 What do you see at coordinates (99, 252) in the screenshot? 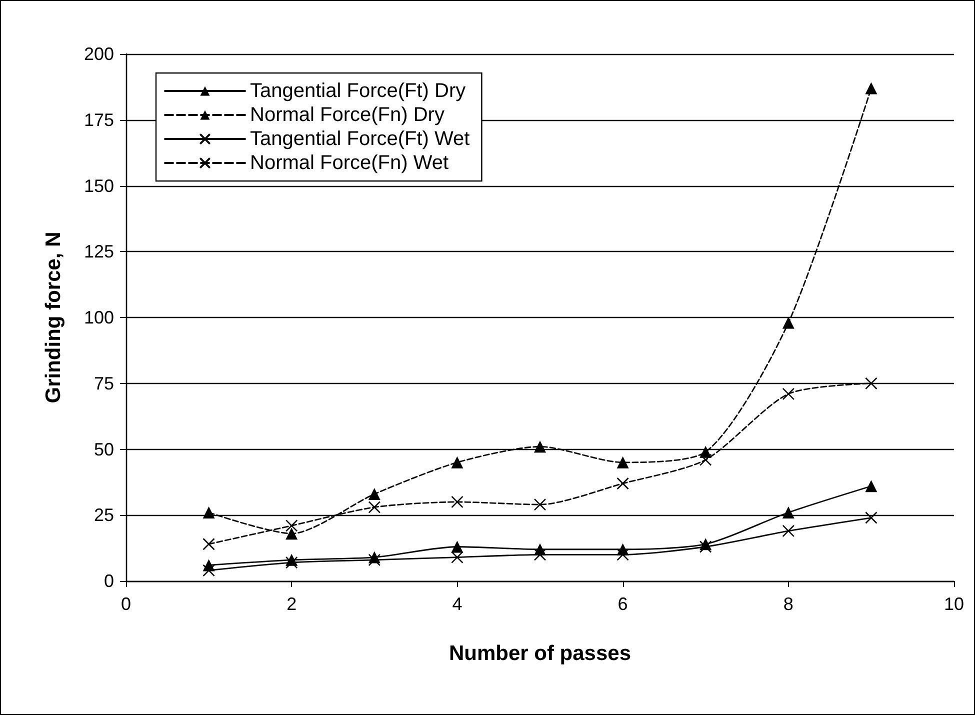
I see `y-tick-label: 125` at bounding box center [99, 252].